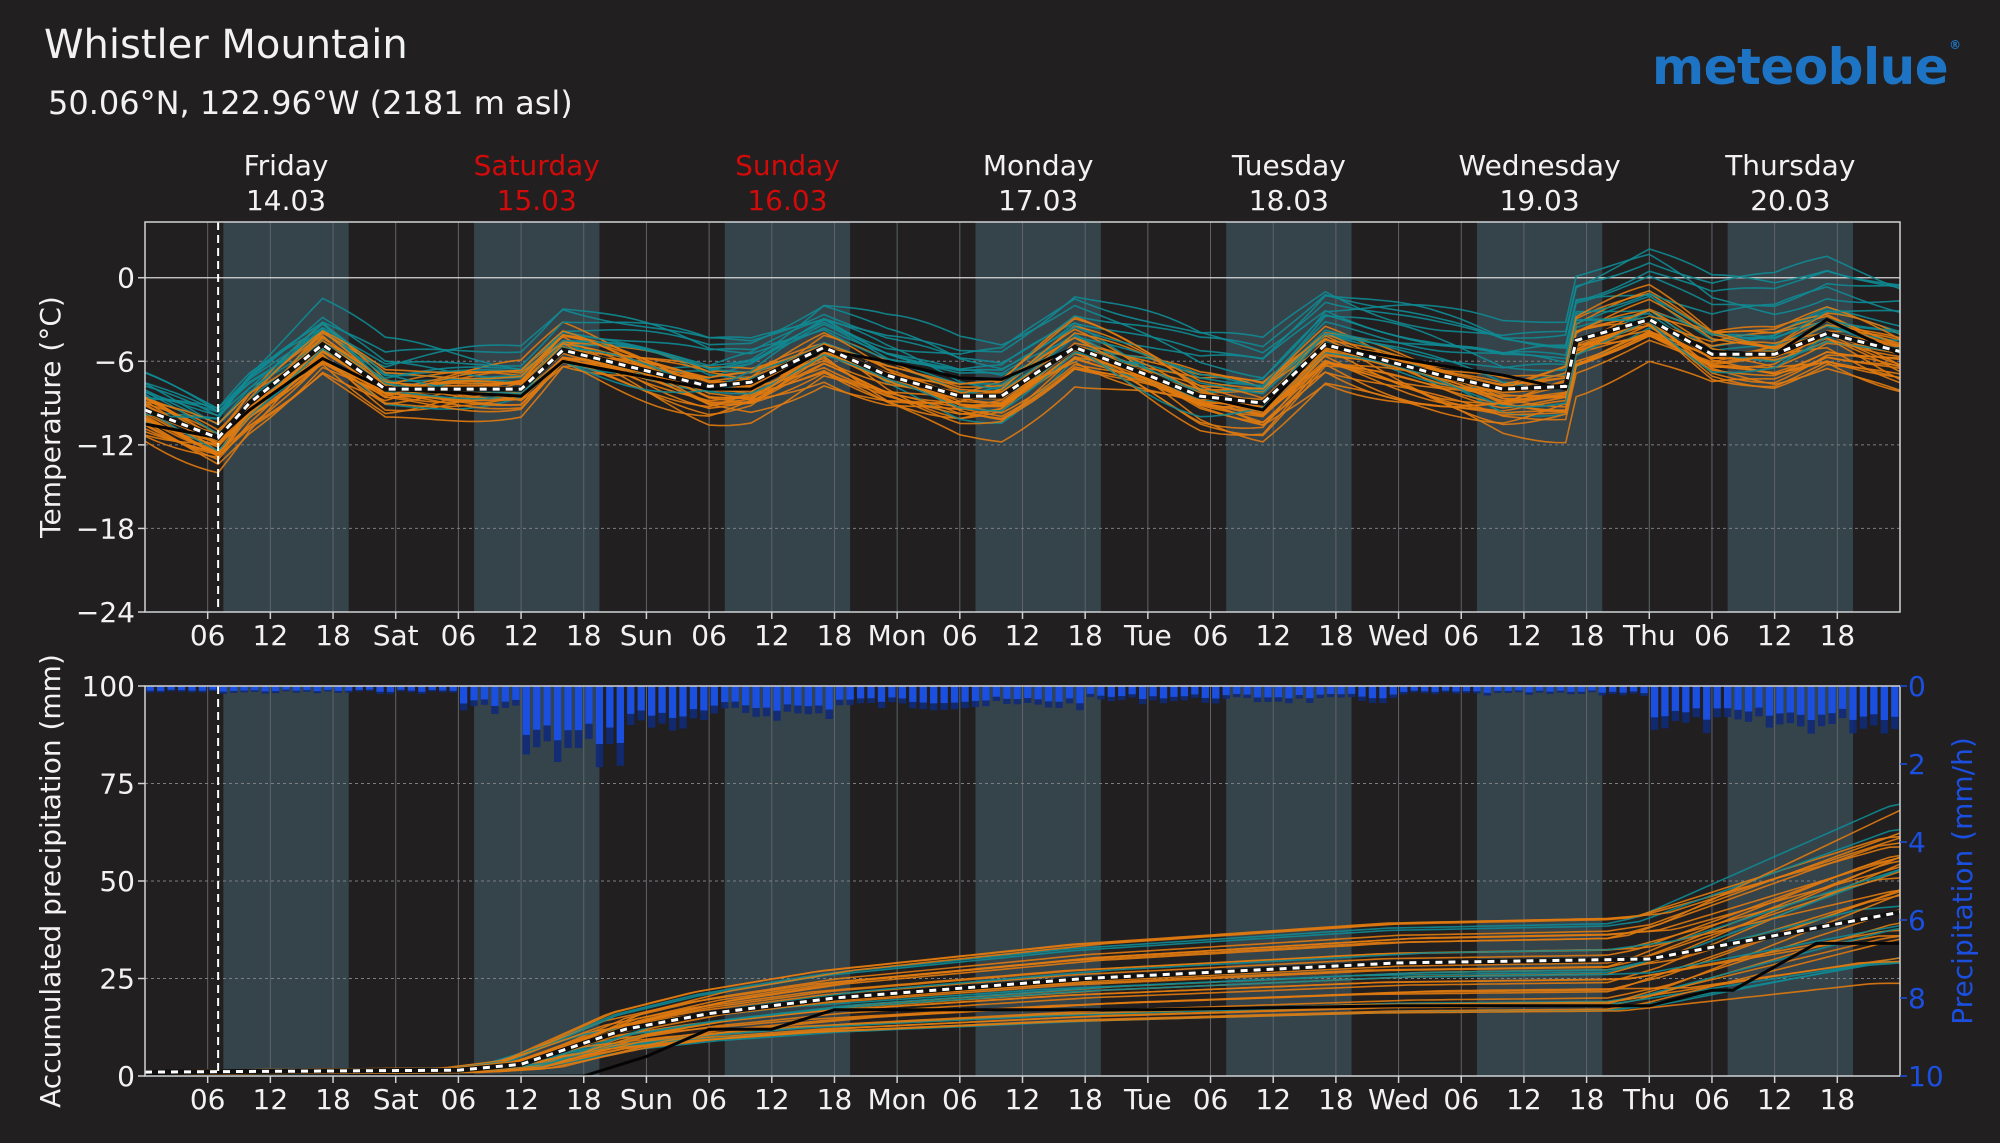 The height and width of the screenshot is (1143, 2000). Describe the element at coordinates (1038, 200) in the screenshot. I see `day-header-date: 17.03` at that location.